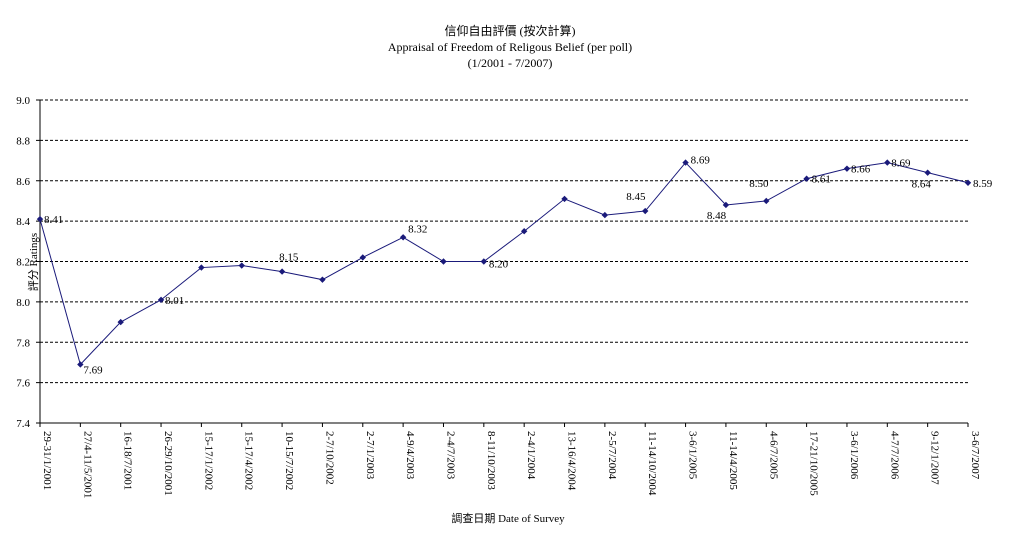 The height and width of the screenshot is (546, 1020). I want to click on data-label: 8.66, so click(861, 170).